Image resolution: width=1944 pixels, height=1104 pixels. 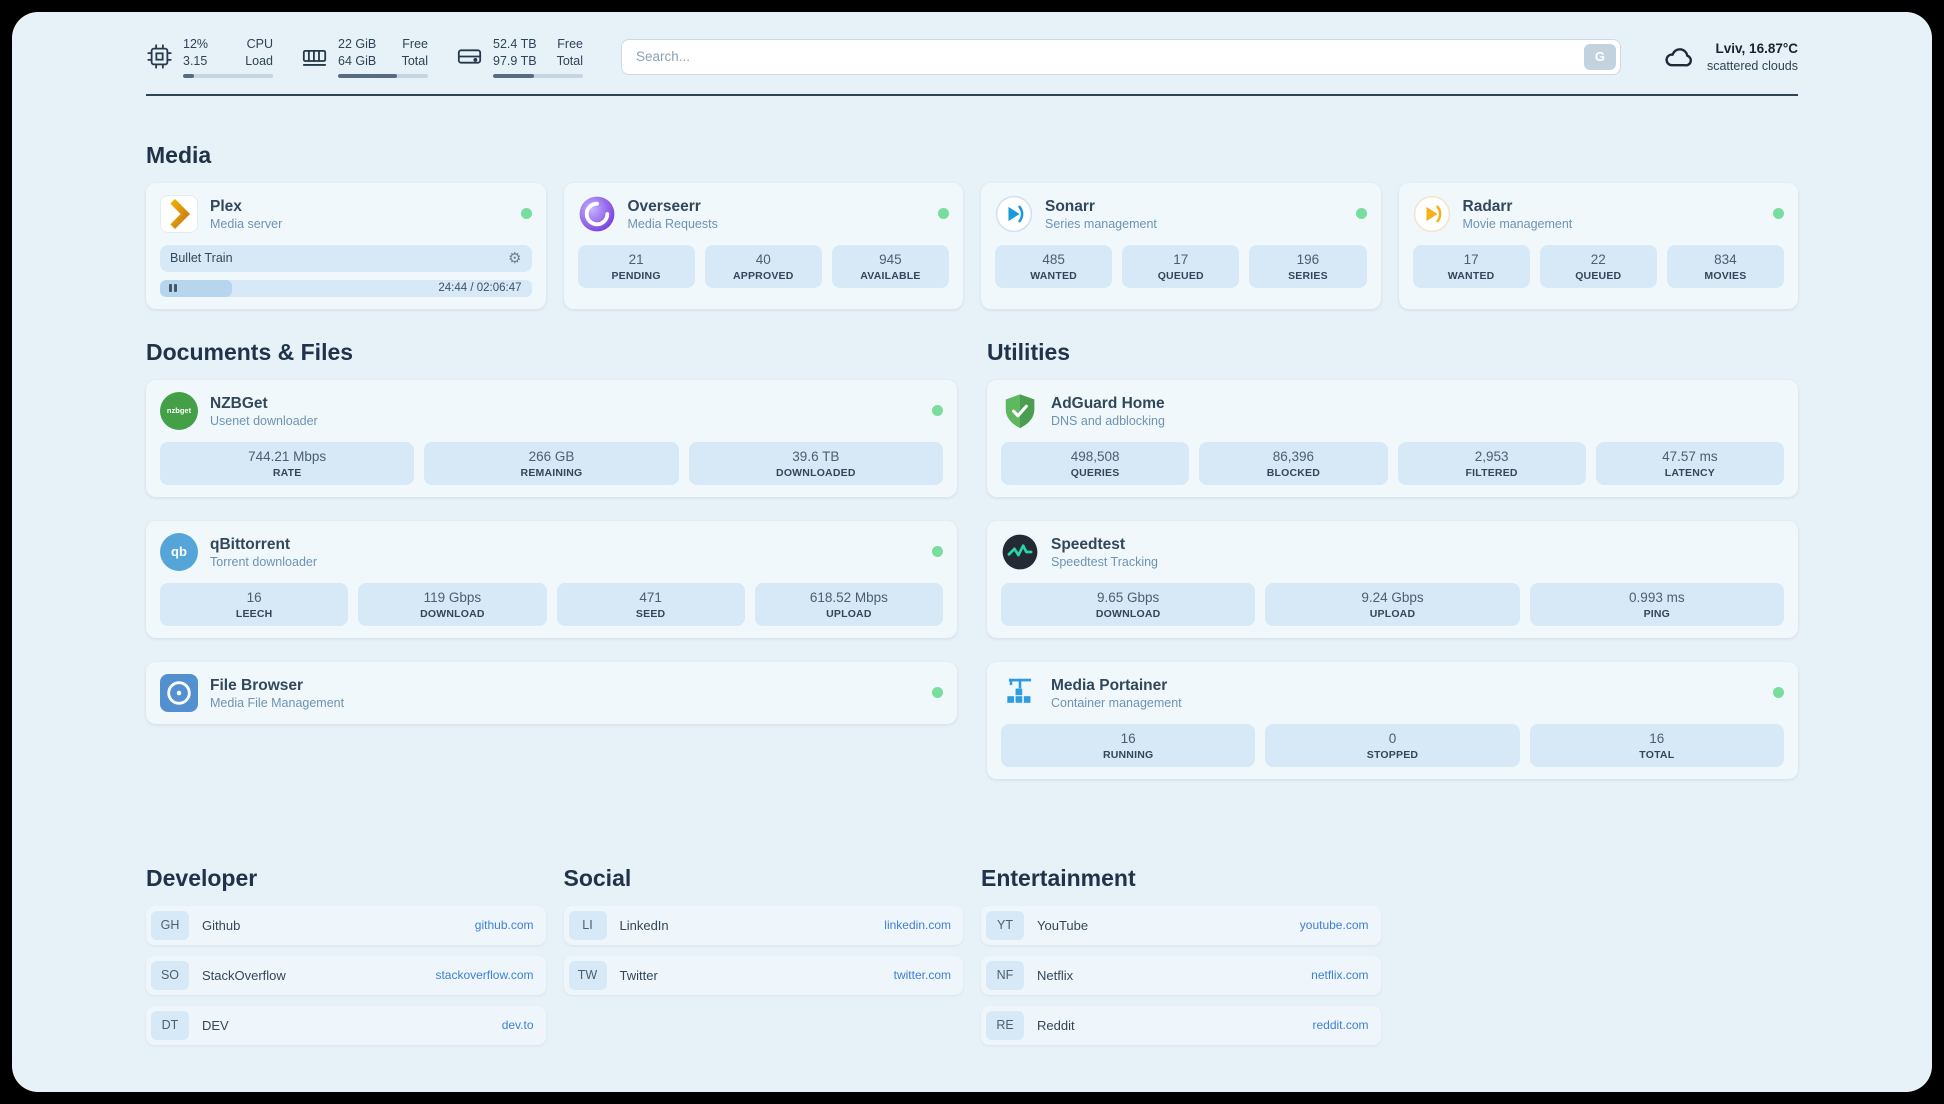 What do you see at coordinates (1056, 1025) in the screenshot?
I see `bookmark-name: Reddit` at bounding box center [1056, 1025].